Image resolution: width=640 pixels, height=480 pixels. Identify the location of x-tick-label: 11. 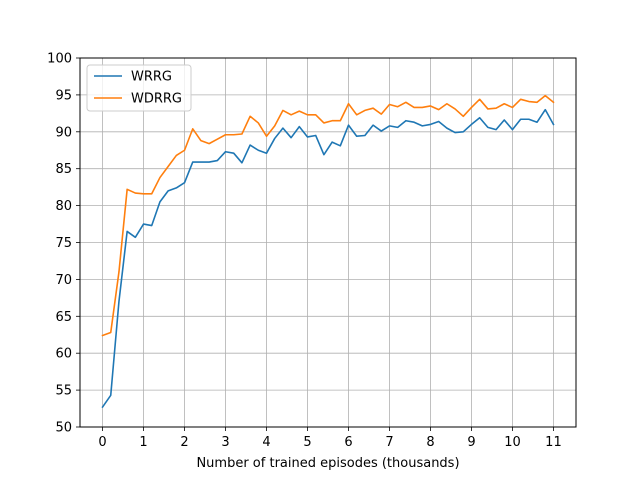
(553, 442).